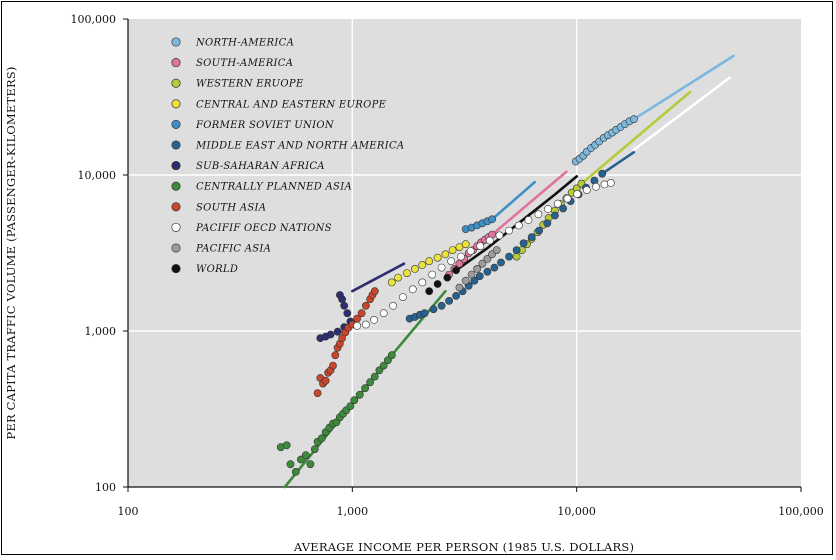 The image size is (836, 560). What do you see at coordinates (176, 166) in the screenshot?
I see `legend-marker-sub-saharan-africa` at bounding box center [176, 166].